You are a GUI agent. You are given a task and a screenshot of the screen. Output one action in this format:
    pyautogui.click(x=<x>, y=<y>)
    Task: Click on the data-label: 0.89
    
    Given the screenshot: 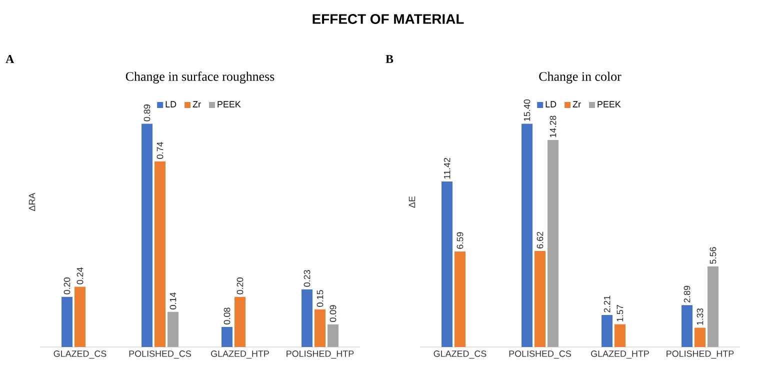 What is the action you would take?
    pyautogui.click(x=147, y=113)
    